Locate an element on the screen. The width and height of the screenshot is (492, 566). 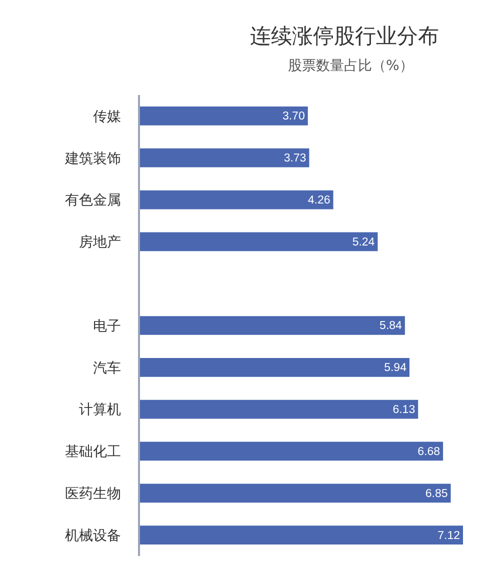
data-label: 3.70 is located at coordinates (293, 116).